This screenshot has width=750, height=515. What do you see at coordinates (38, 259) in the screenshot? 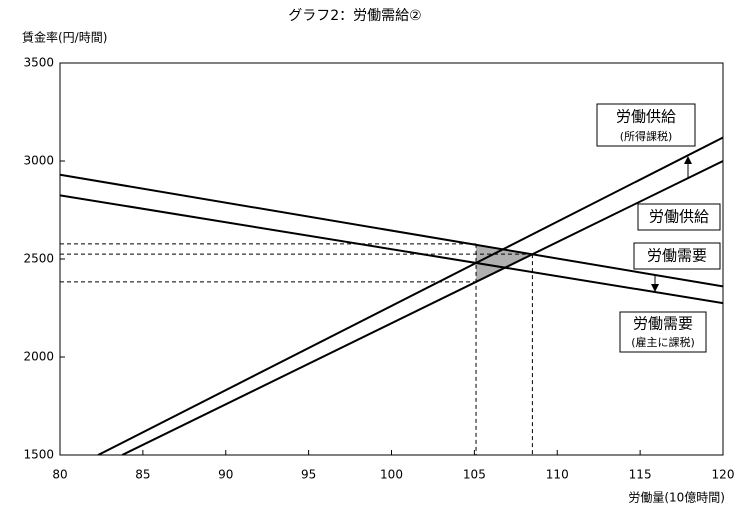
I see `y-tick-label: 2500` at bounding box center [38, 259].